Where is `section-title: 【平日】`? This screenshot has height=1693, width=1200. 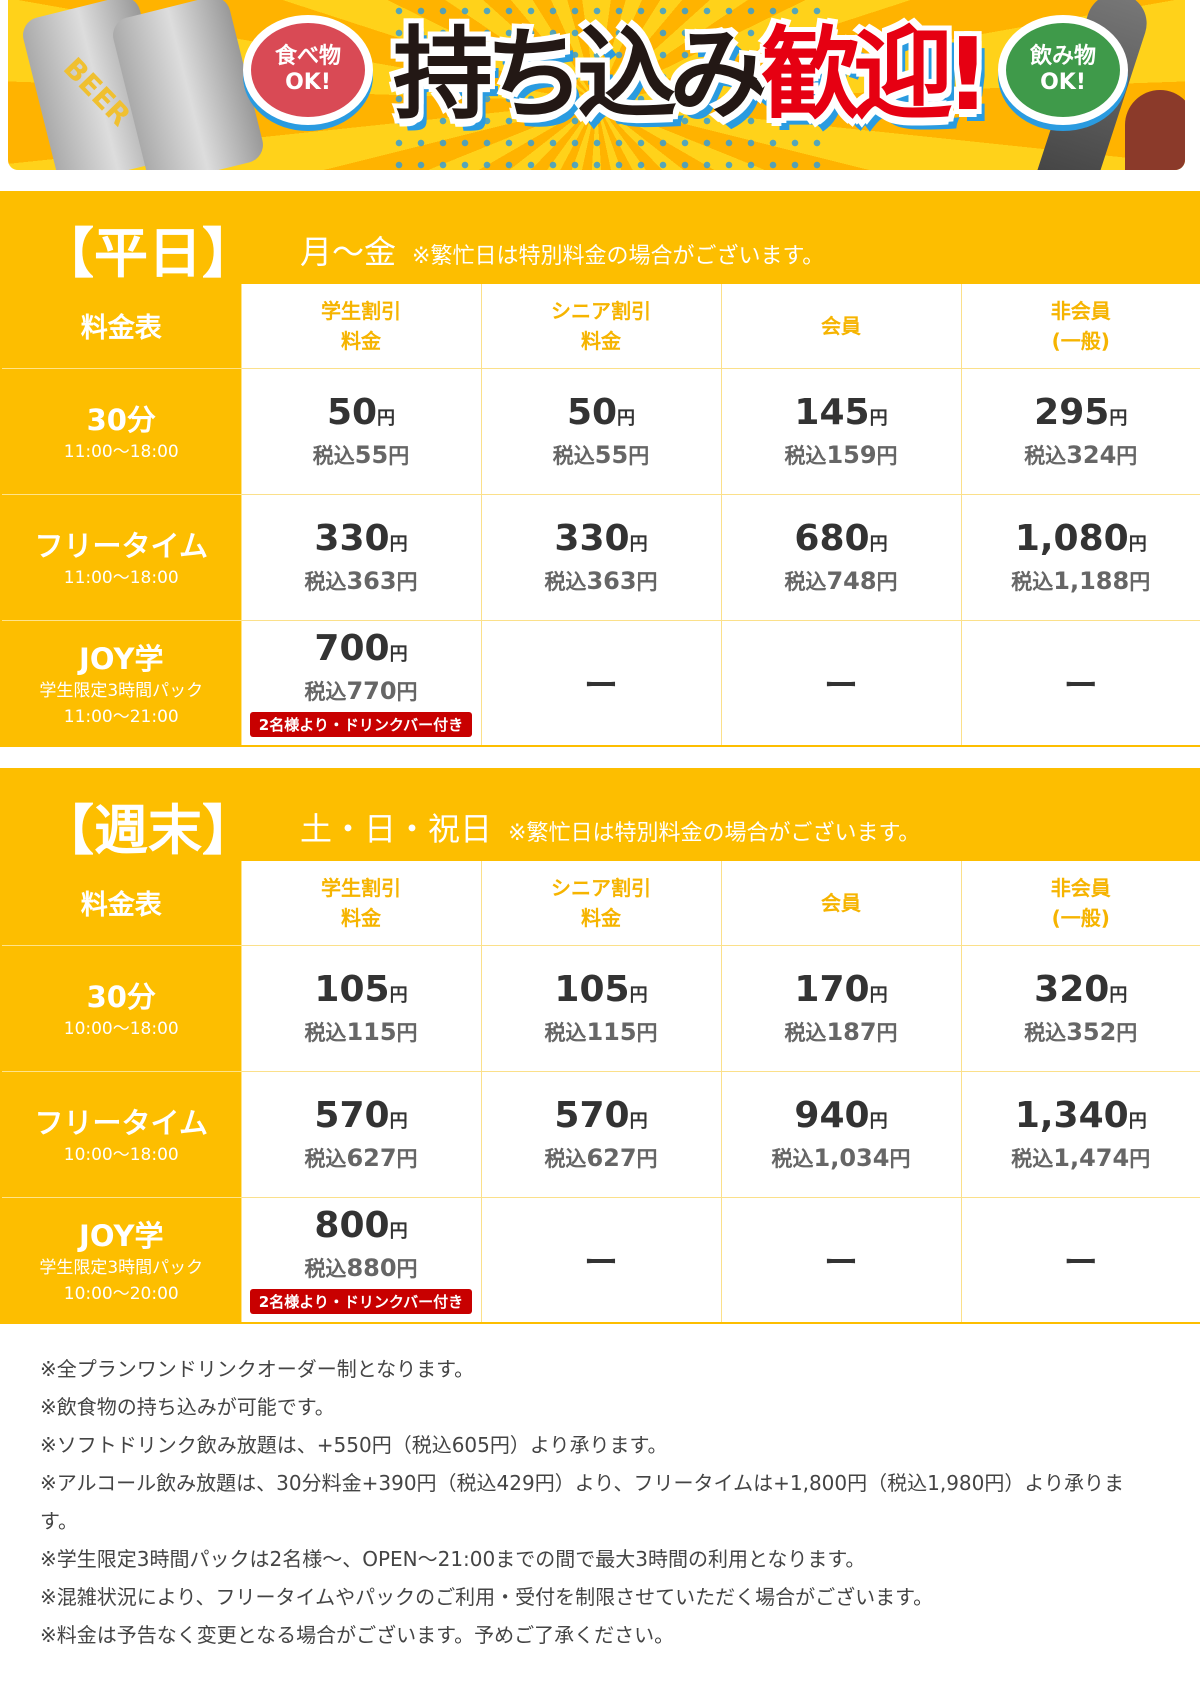
section-title: 【平日】 is located at coordinates (148, 253).